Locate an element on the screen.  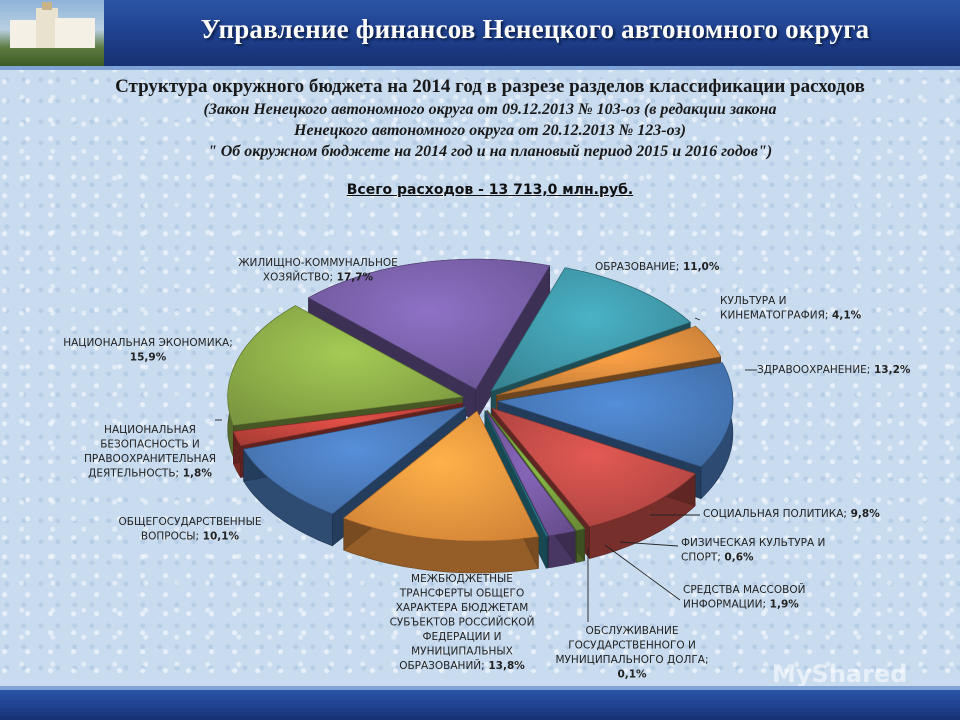
slice-label-социальная-политика: СОЦИАЛЬНАЯ ПОЛИТИКА; 9,8% is located at coordinates (791, 514).